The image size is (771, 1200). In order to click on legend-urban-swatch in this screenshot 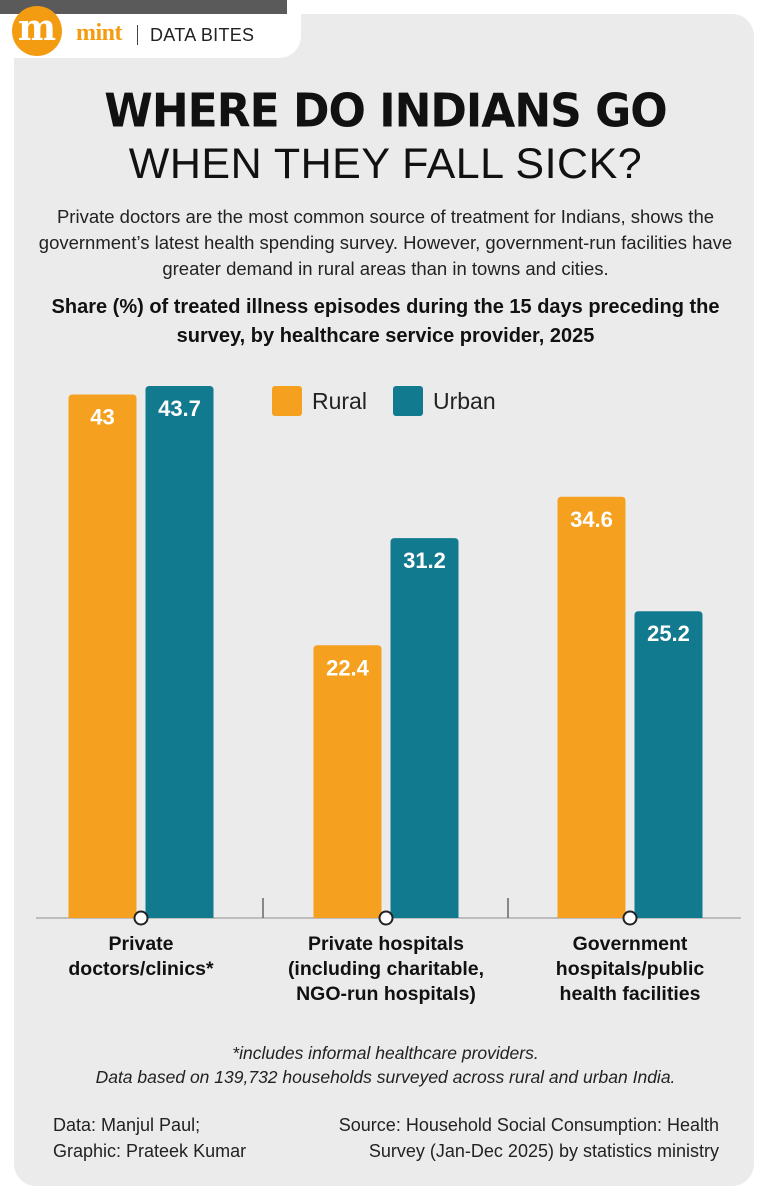, I will do `click(408, 401)`.